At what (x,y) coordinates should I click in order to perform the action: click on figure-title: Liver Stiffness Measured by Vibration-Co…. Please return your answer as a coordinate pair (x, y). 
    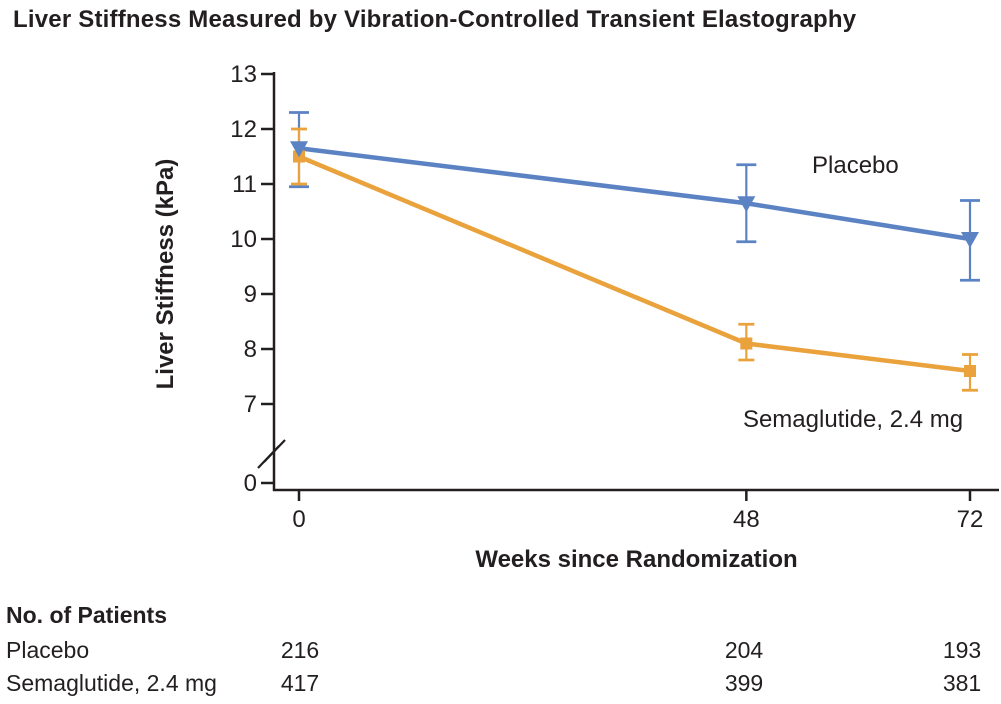
    Looking at the image, I should click on (435, 19).